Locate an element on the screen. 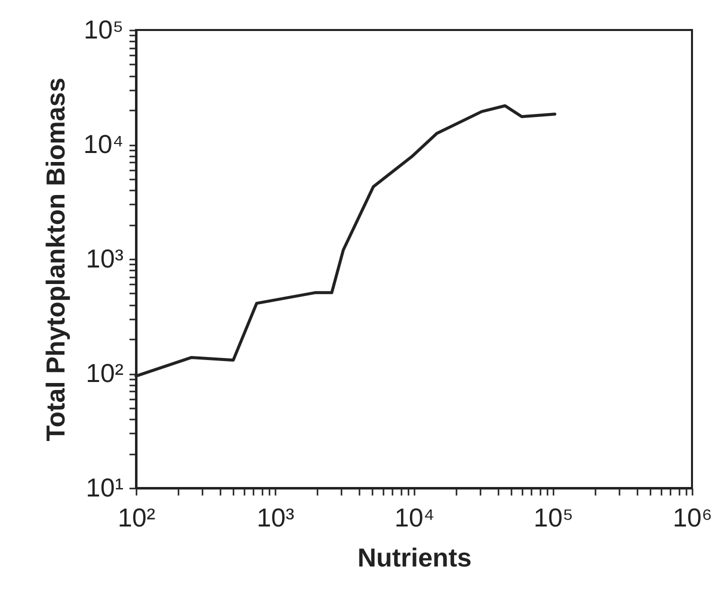  y-axis-title: Total Phytoplankton Biomass is located at coordinates (55, 260).